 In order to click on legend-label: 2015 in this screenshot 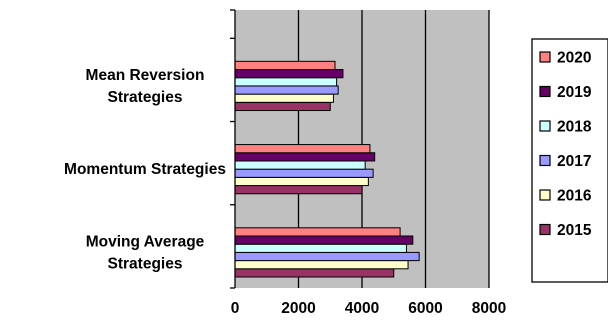, I will do `click(574, 230)`.